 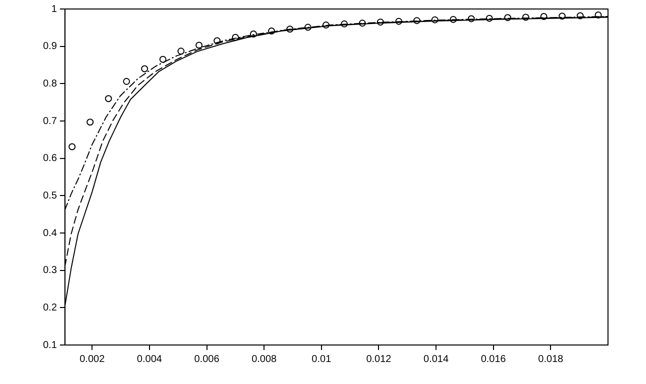 What do you see at coordinates (50, 345) in the screenshot?
I see `y-tick-label: 0.1` at bounding box center [50, 345].